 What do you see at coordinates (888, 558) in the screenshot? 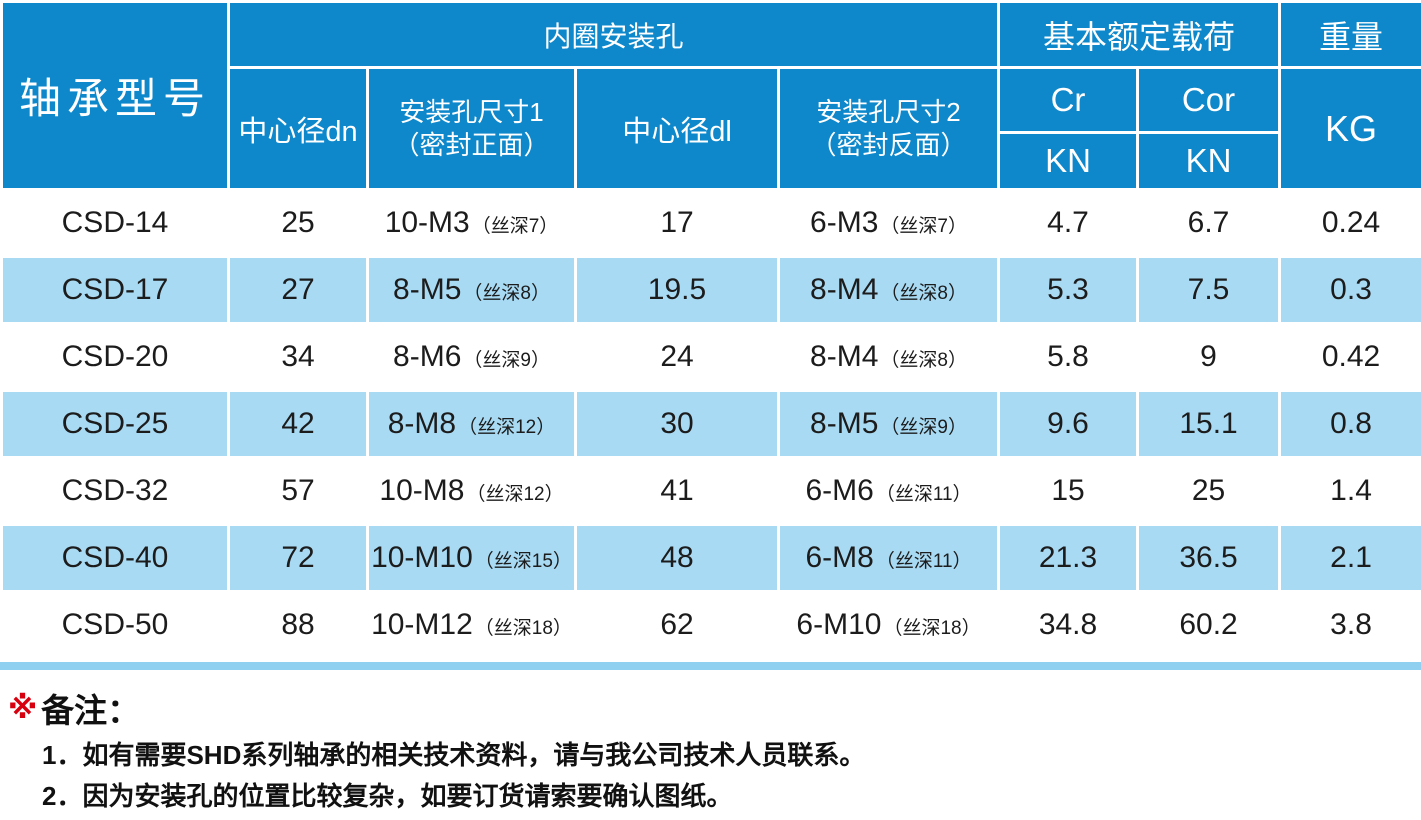
I see `cell-hole-size-2: 6-M8 （丝深11）` at bounding box center [888, 558].